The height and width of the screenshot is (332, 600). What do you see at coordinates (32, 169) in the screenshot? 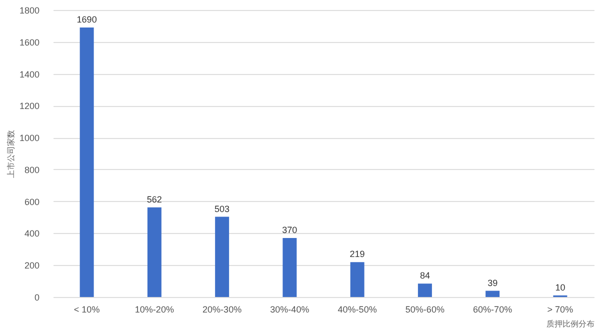
I see `y-tick-label: 800` at bounding box center [32, 169].